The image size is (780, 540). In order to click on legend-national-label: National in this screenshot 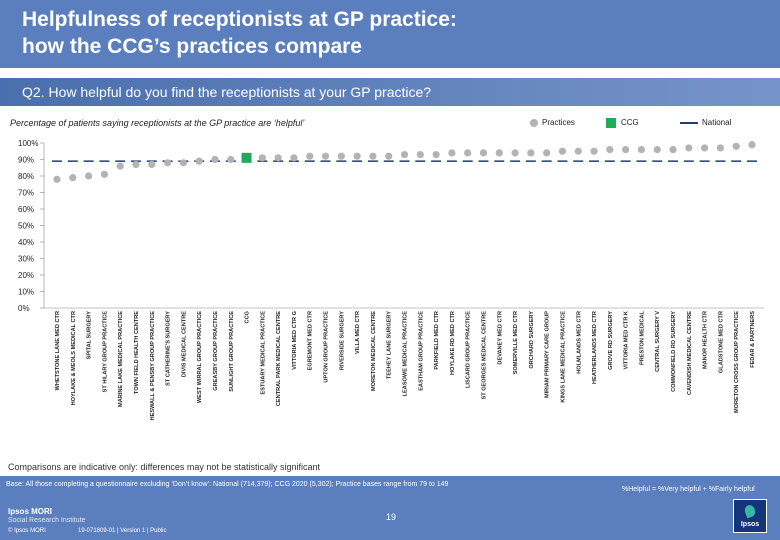, I will do `click(717, 122)`.